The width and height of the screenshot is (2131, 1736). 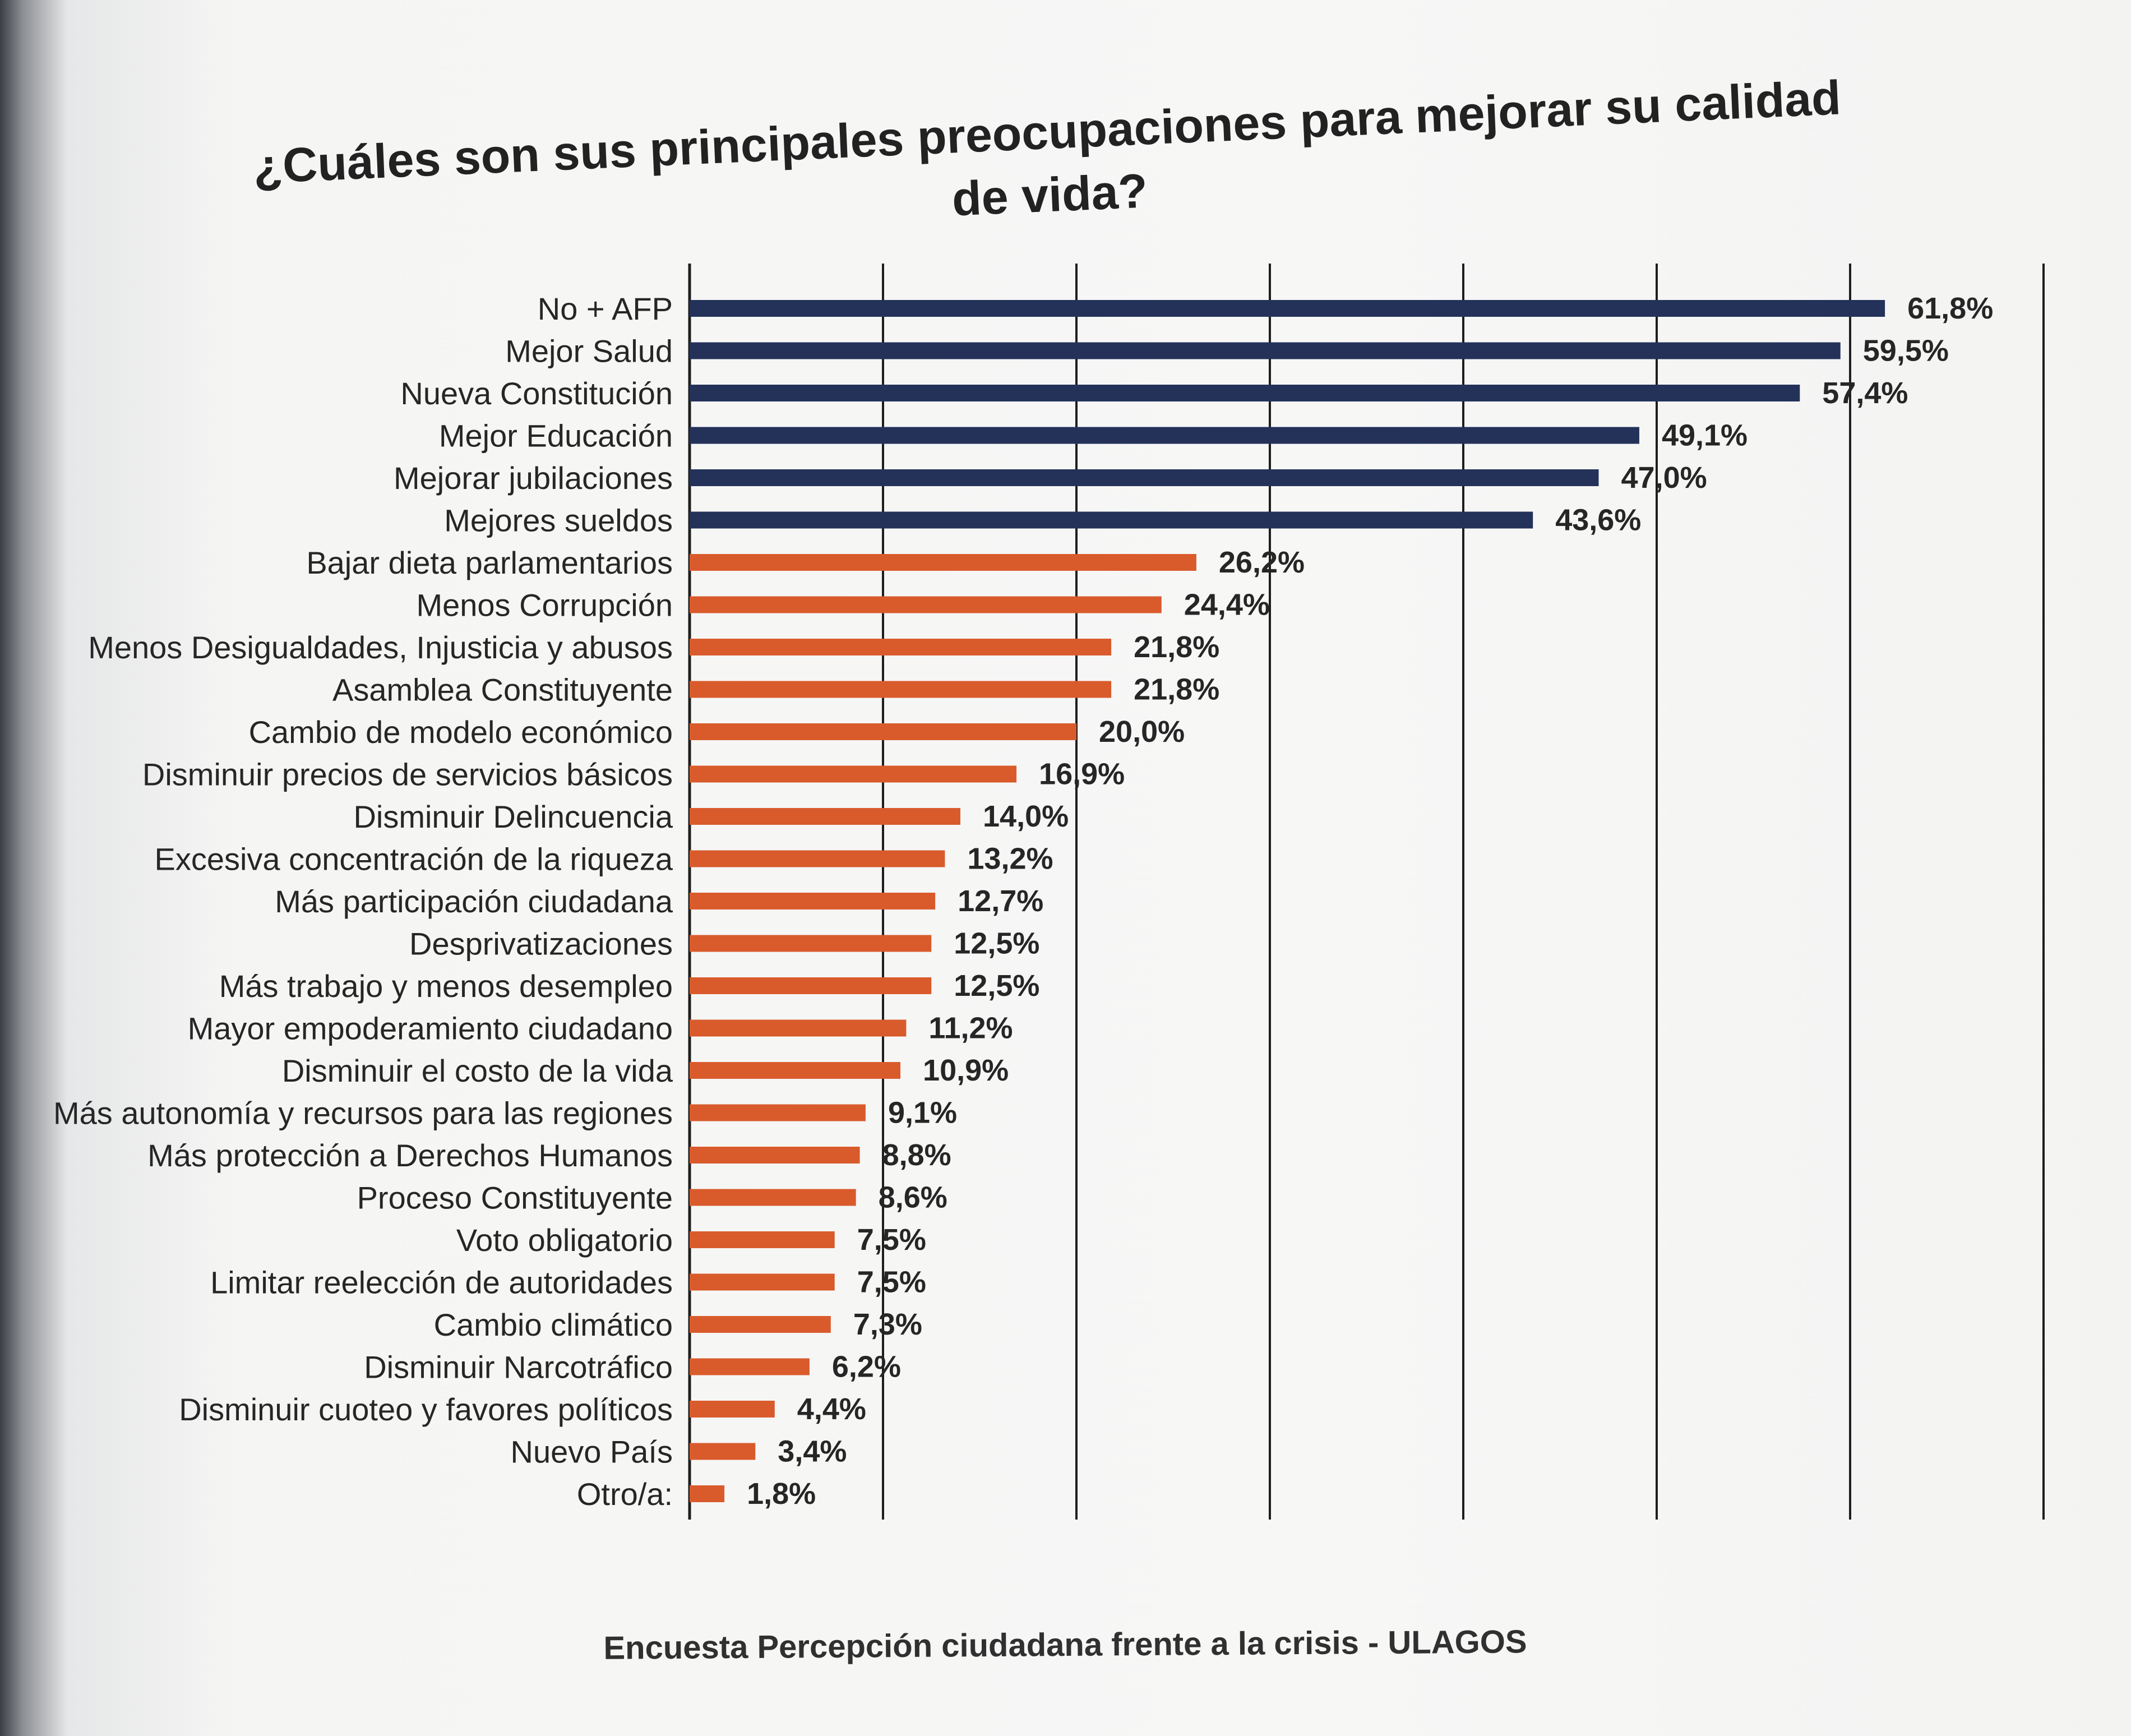 What do you see at coordinates (1026, 816) in the screenshot?
I see `value-label: 14,0%` at bounding box center [1026, 816].